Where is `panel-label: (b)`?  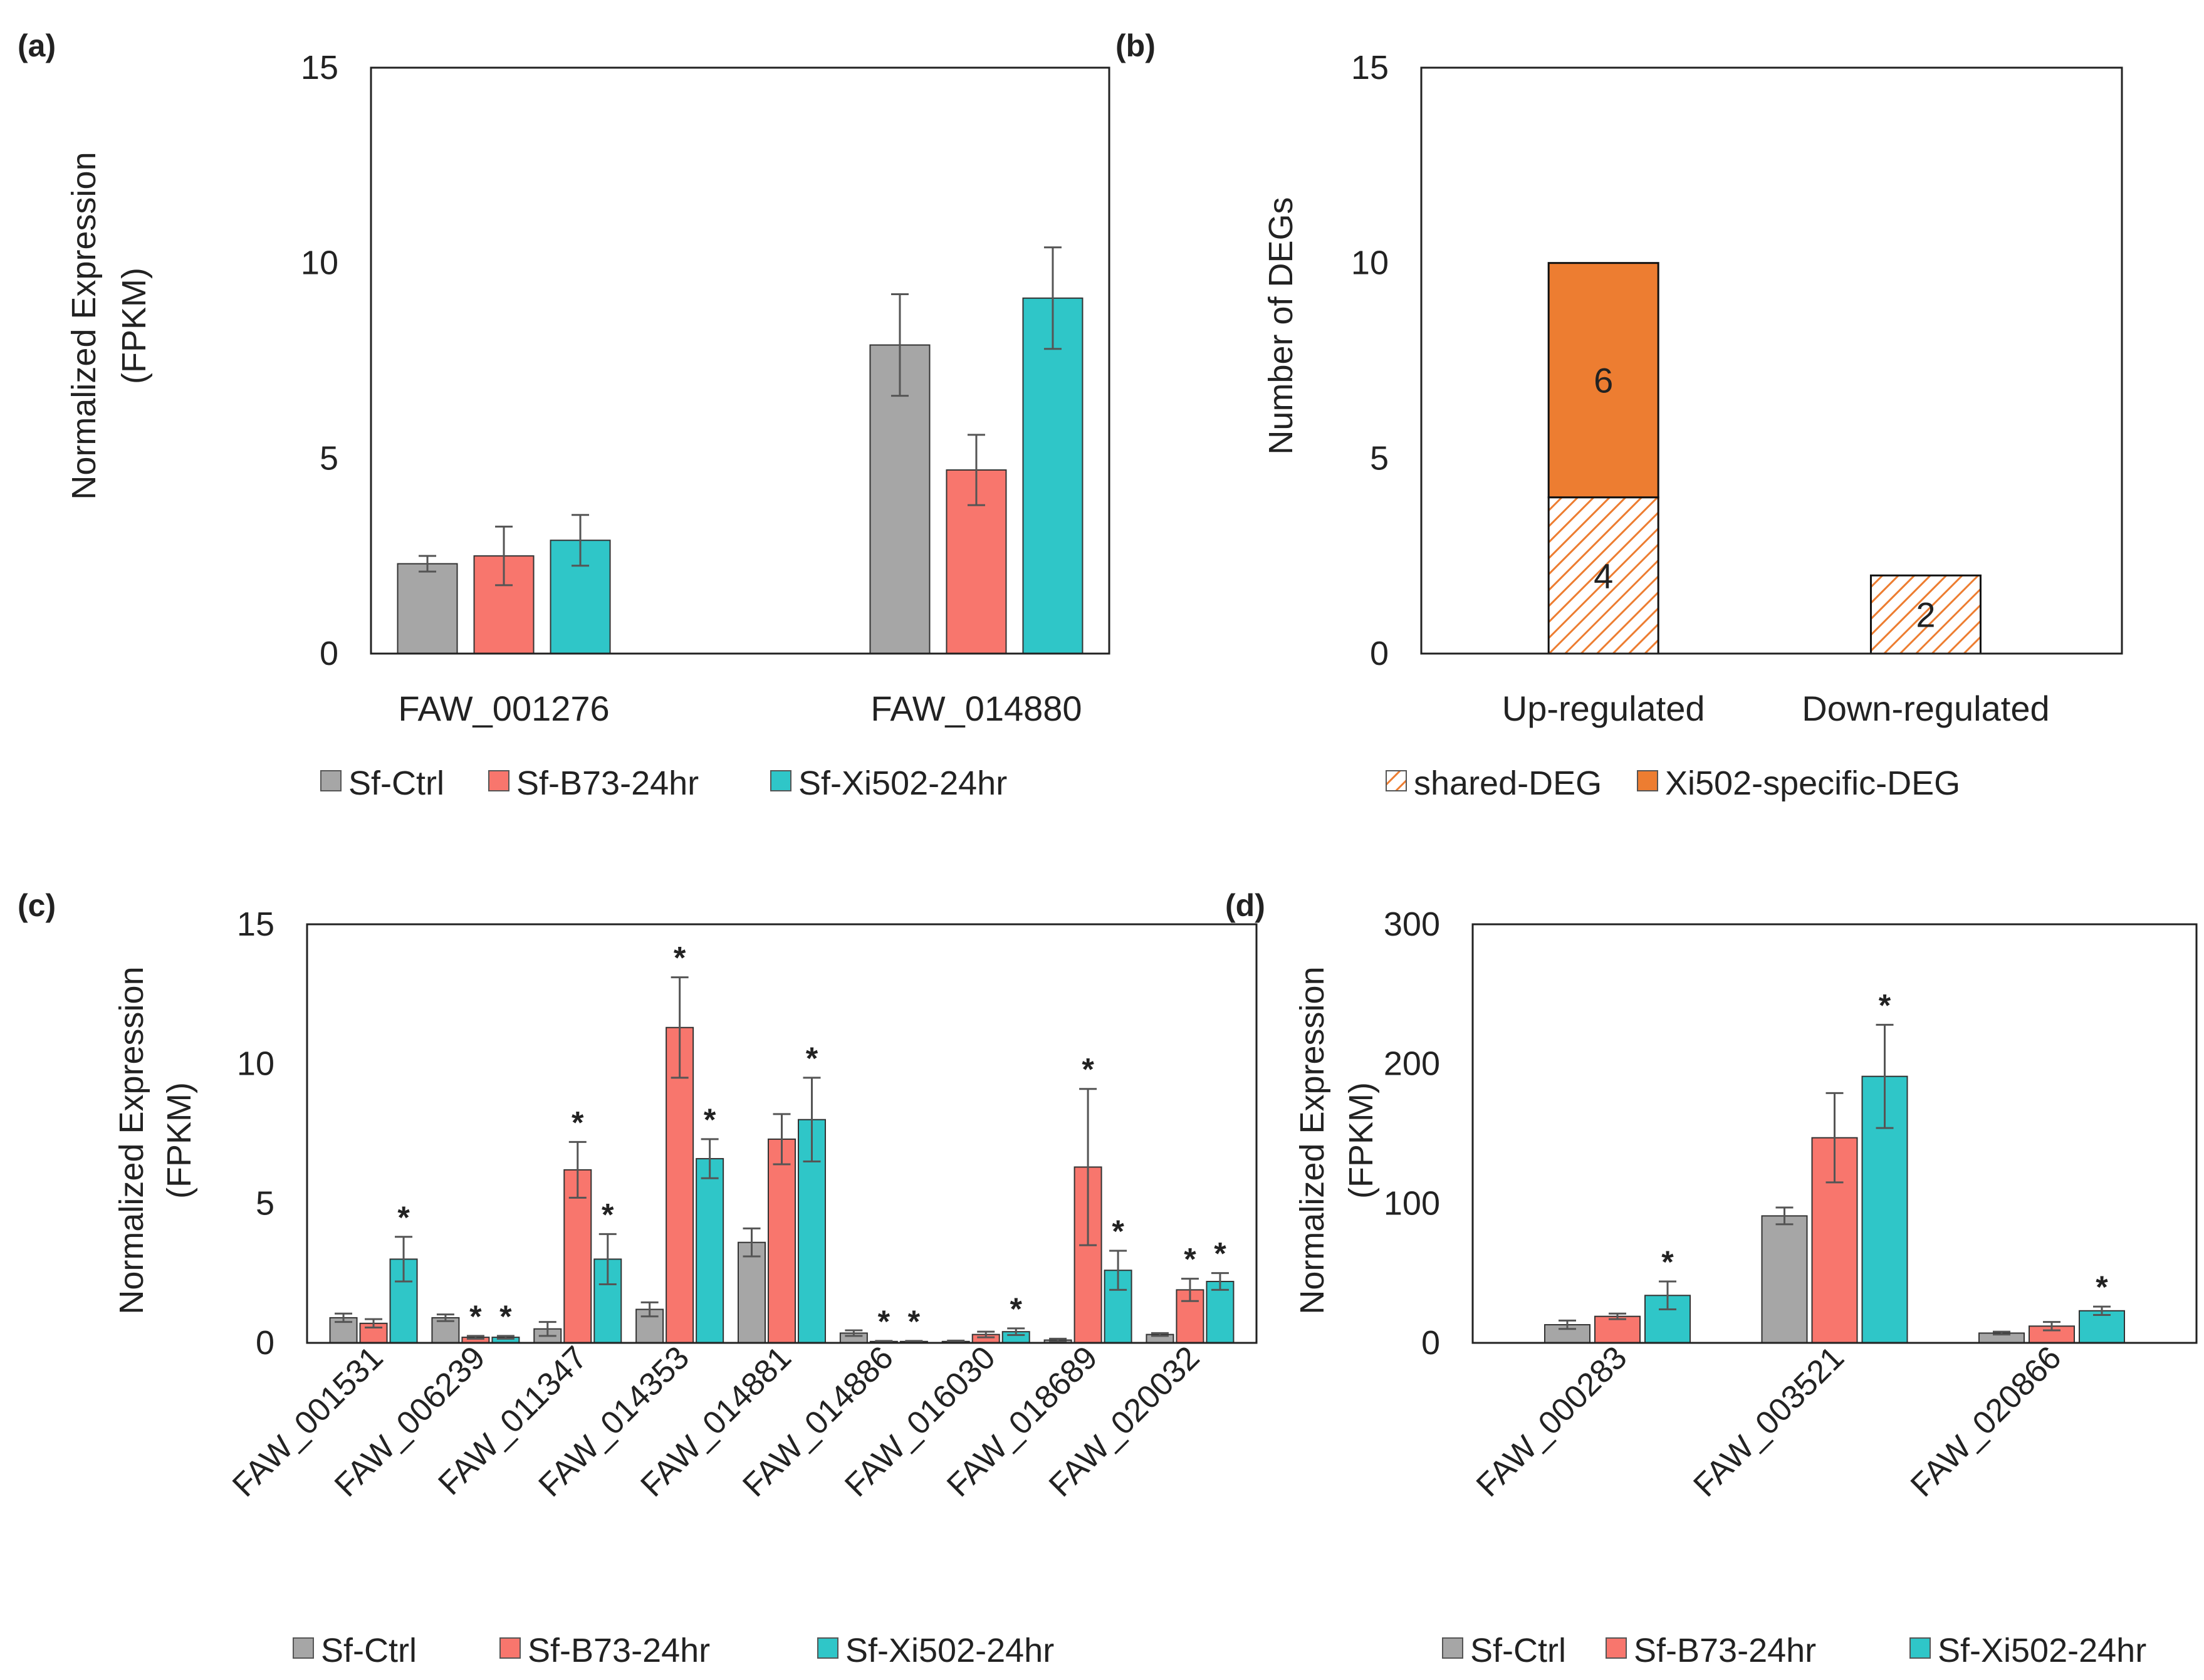 panel-label: (b) is located at coordinates (1135, 45).